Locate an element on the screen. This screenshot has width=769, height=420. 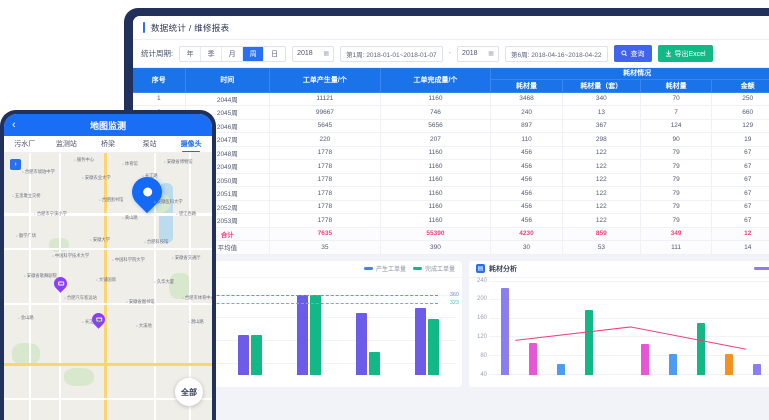
legend-consumable is located at coordinates (761, 268).